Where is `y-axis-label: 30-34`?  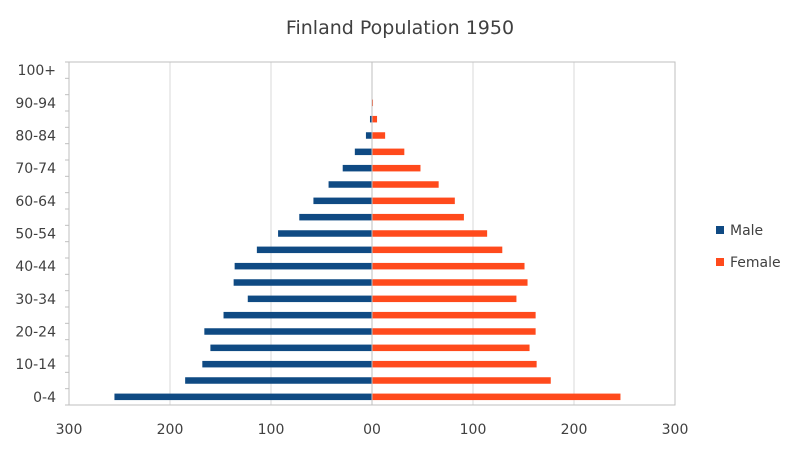 y-axis-label: 30-34 is located at coordinates (35, 300).